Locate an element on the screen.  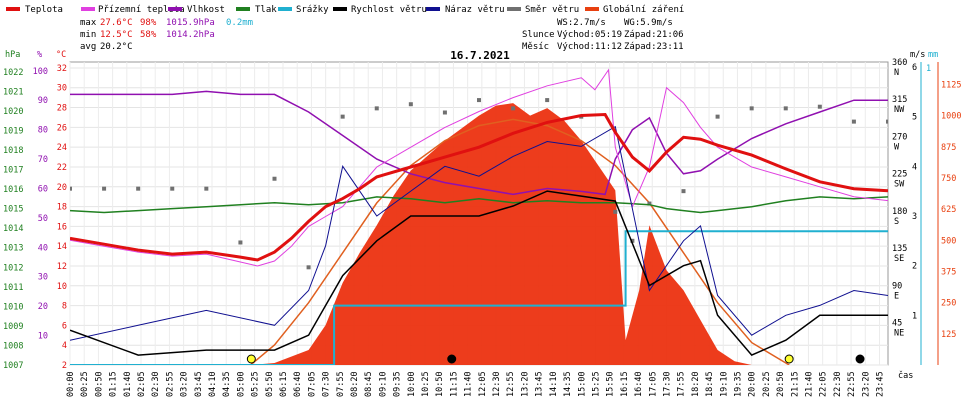
tick-celsius: 16 is located at coordinates (62, 227).